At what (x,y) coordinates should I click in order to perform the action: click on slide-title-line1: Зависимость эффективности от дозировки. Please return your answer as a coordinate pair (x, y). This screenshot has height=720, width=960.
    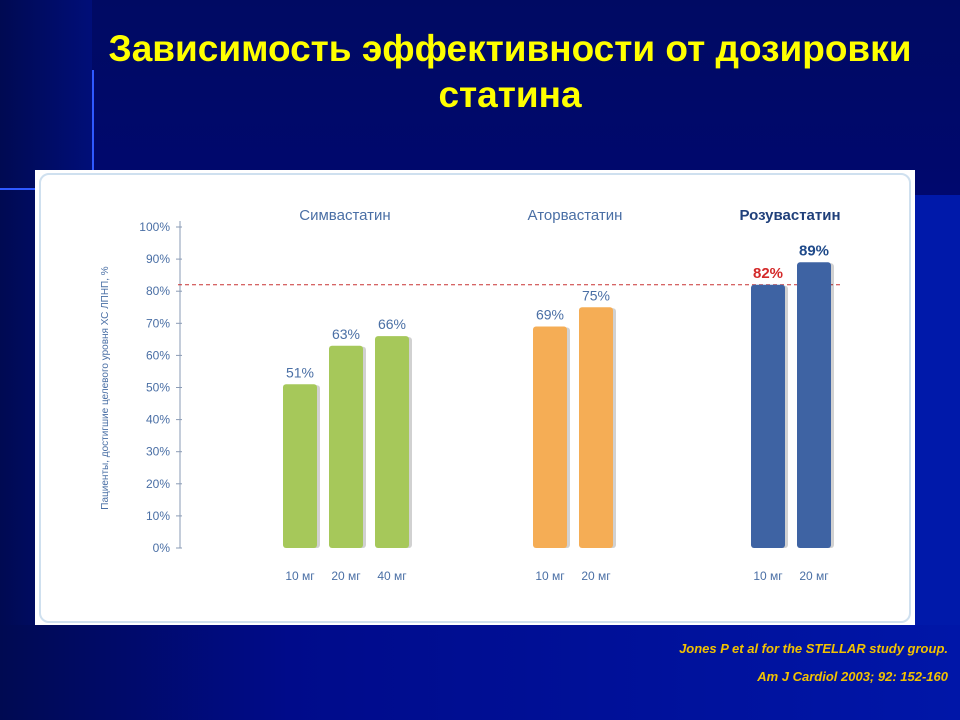
    Looking at the image, I should click on (510, 48).